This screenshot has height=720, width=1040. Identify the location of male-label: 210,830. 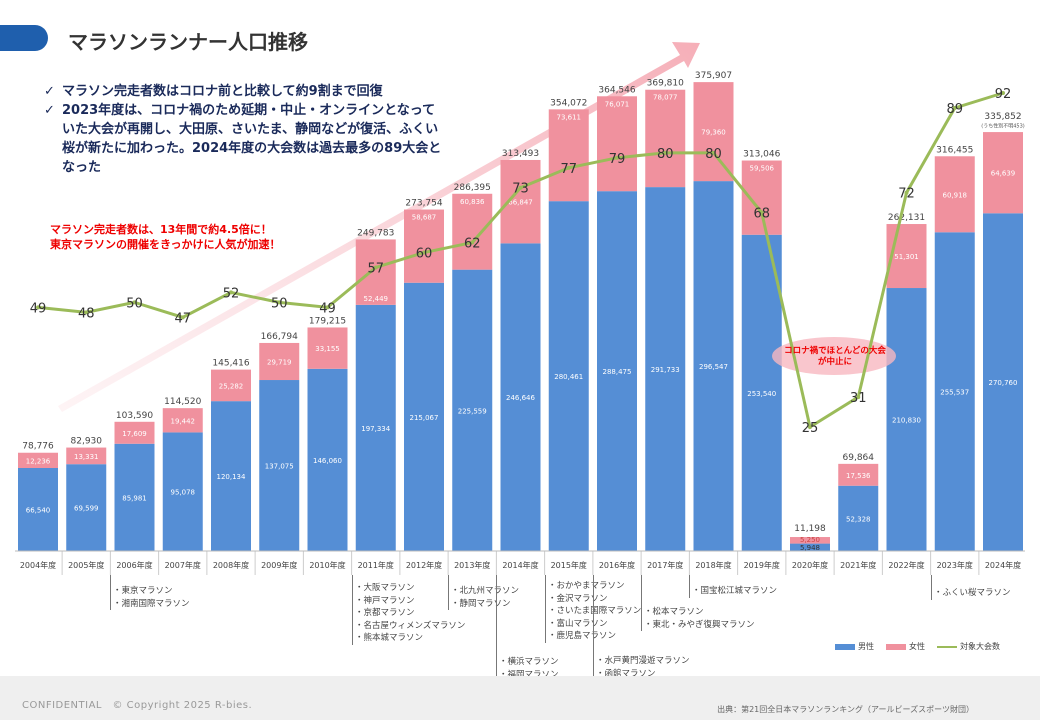
(906, 421).